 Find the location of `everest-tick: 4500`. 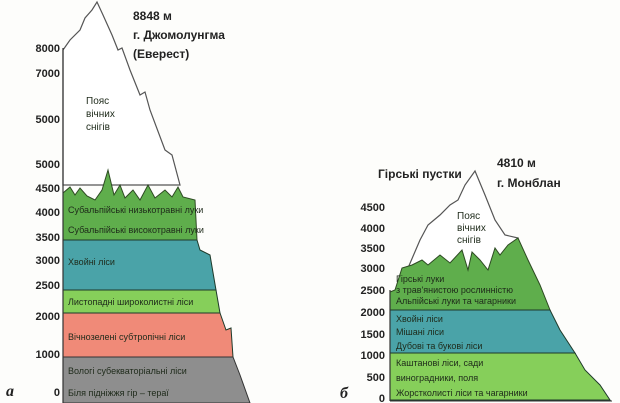

everest-tick: 4500 is located at coordinates (48, 189).